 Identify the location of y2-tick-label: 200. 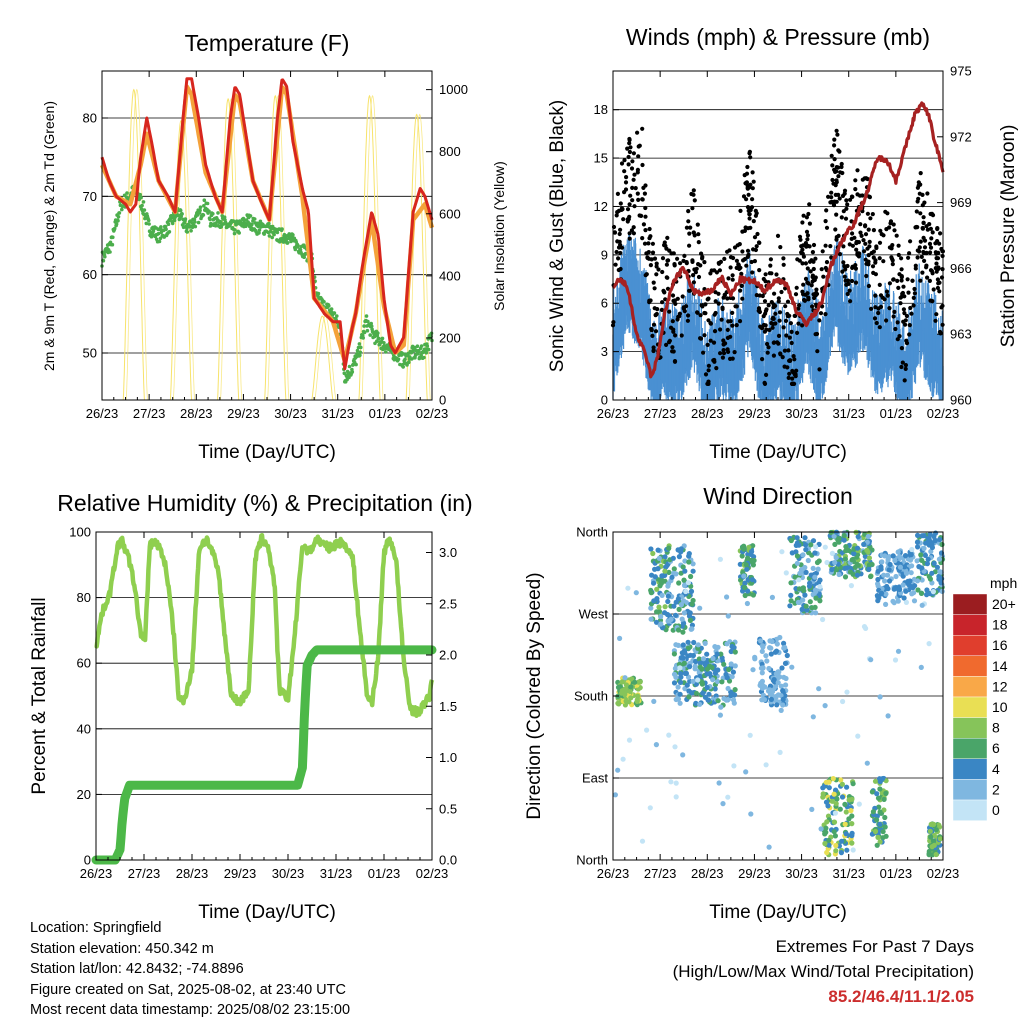
(450, 337).